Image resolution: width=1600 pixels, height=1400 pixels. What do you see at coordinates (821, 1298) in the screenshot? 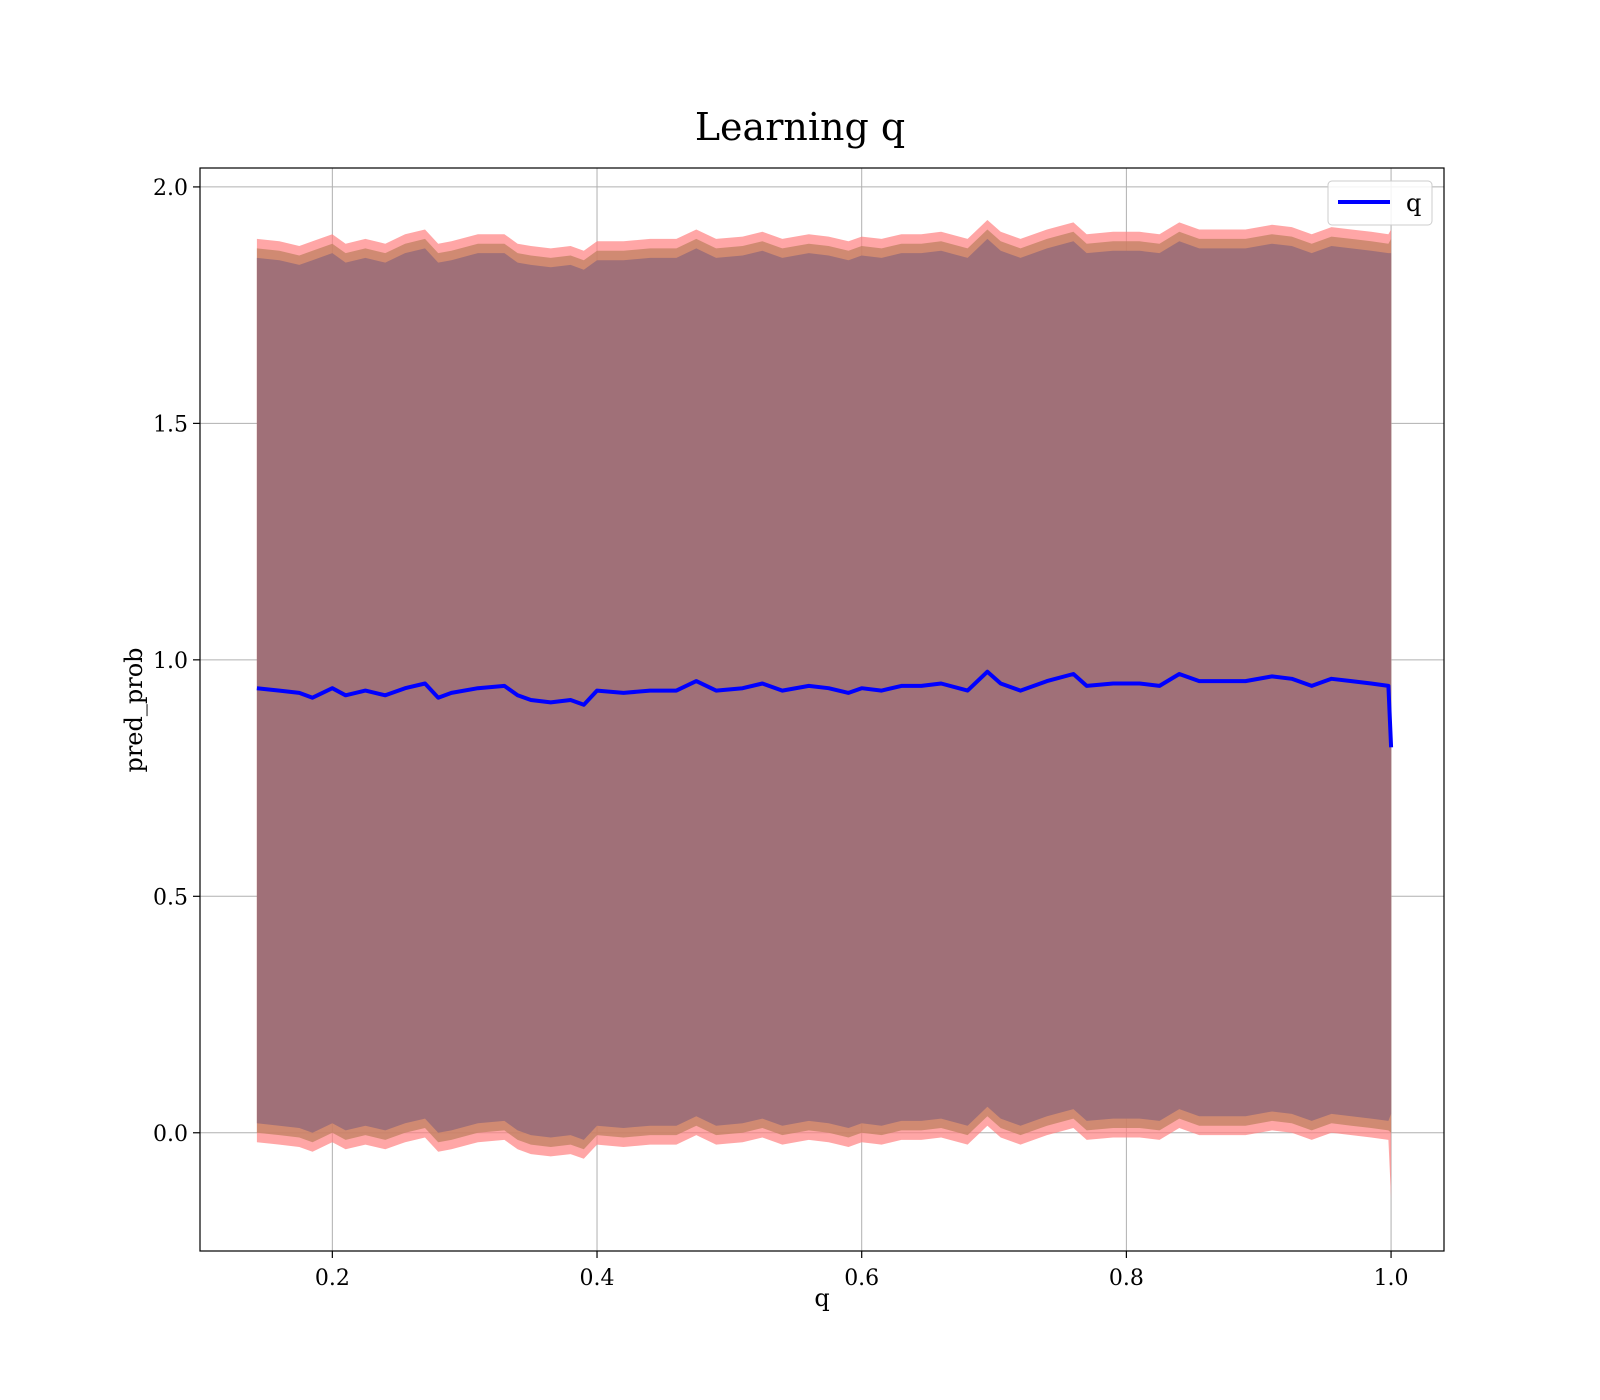
I see `x-axis-label: q` at bounding box center [821, 1298].